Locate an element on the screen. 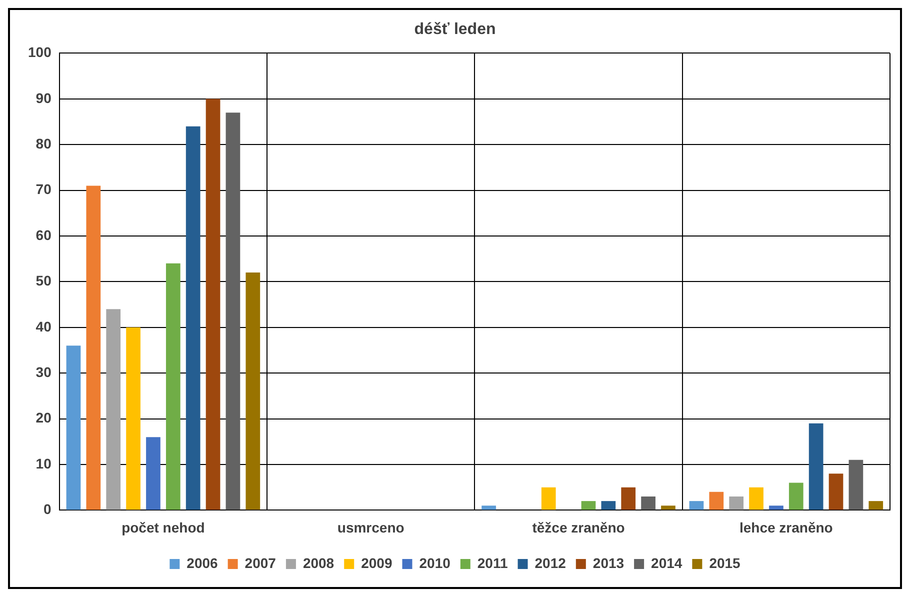 The image size is (910, 597). y-tick-label: 30 is located at coordinates (44, 372).